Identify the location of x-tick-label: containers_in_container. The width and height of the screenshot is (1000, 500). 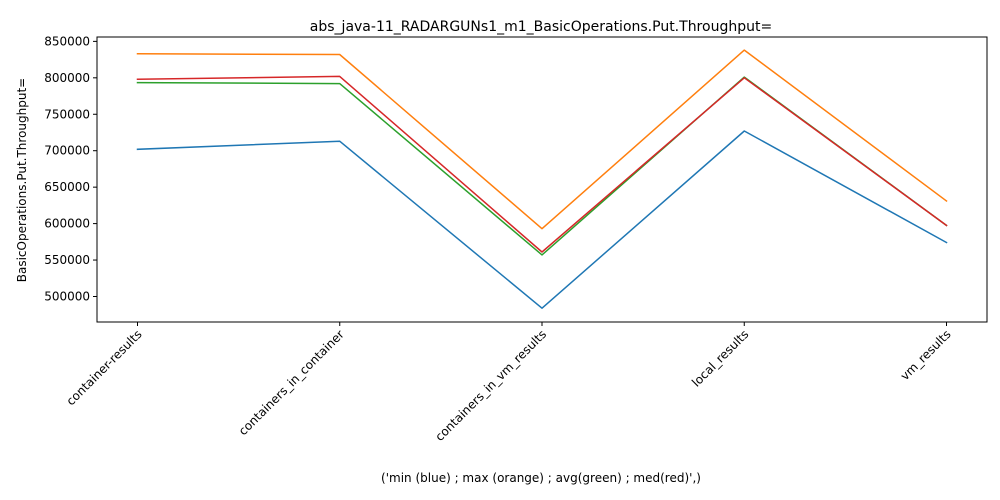
(291, 382).